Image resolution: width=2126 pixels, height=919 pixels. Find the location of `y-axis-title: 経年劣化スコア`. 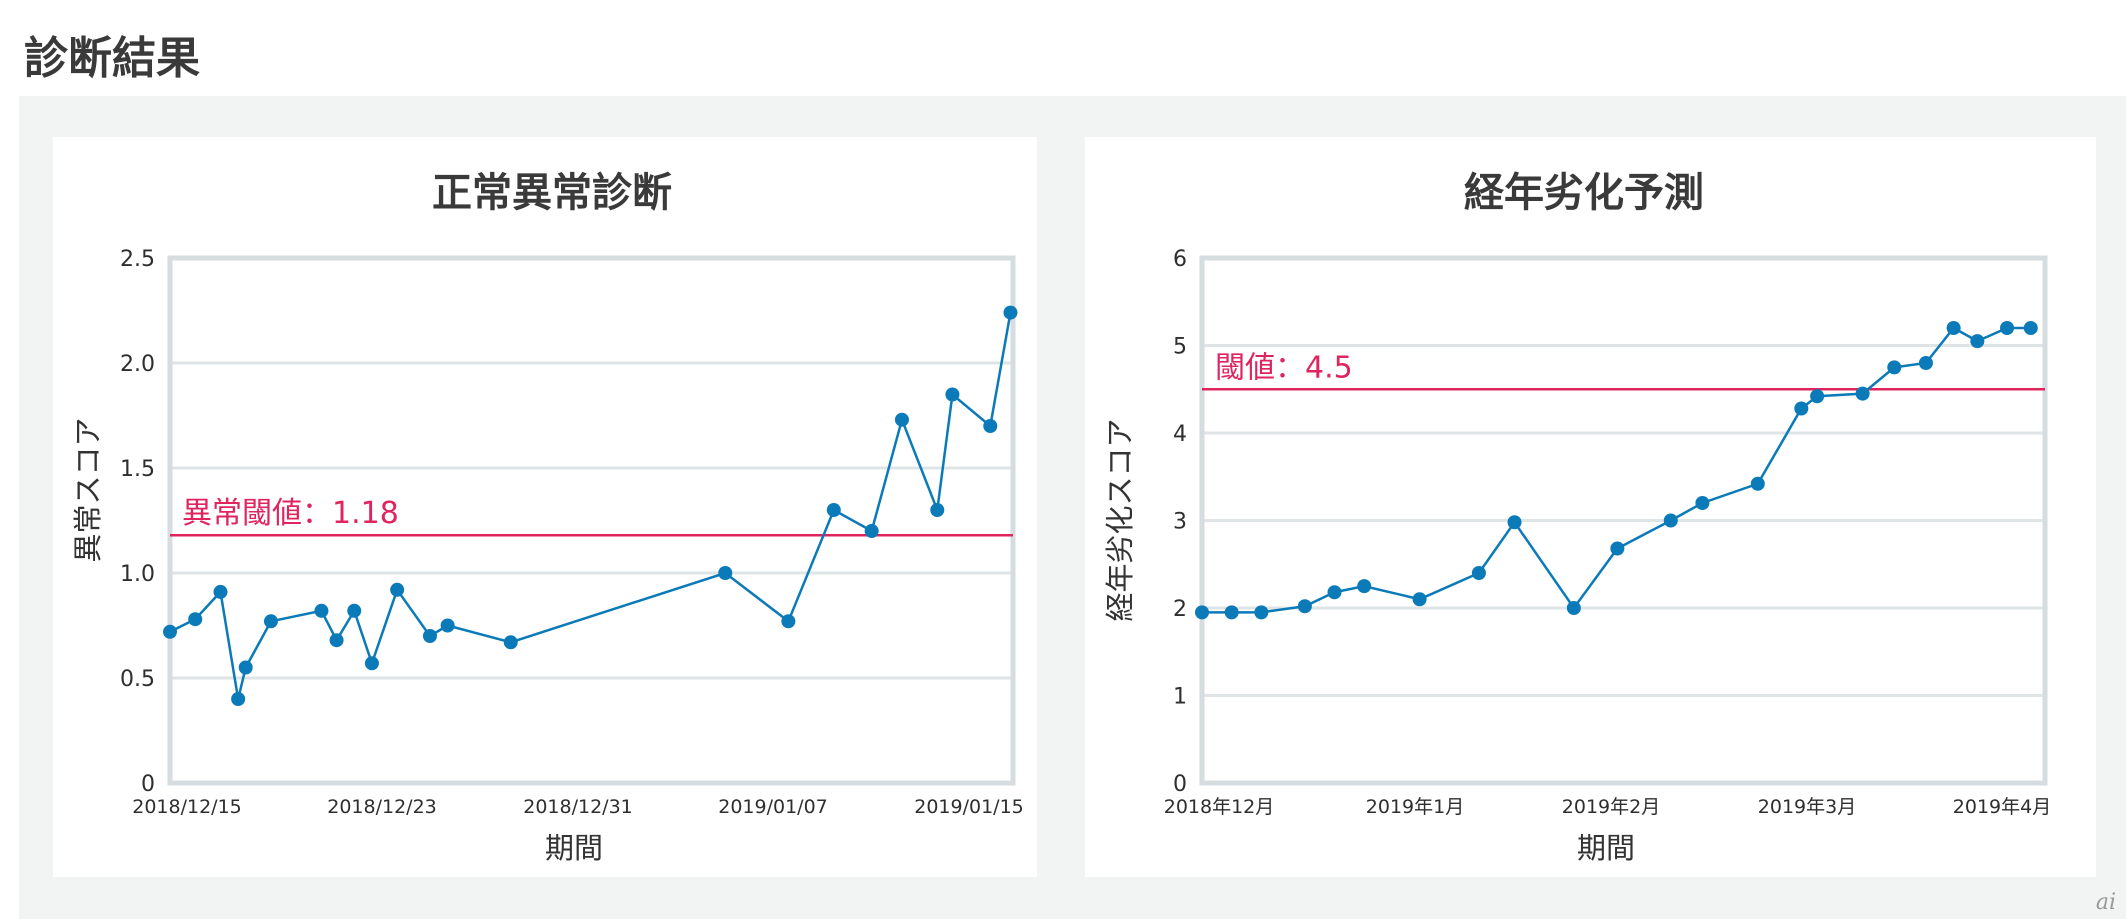

y-axis-title: 経年劣化スコア is located at coordinates (1120, 519).